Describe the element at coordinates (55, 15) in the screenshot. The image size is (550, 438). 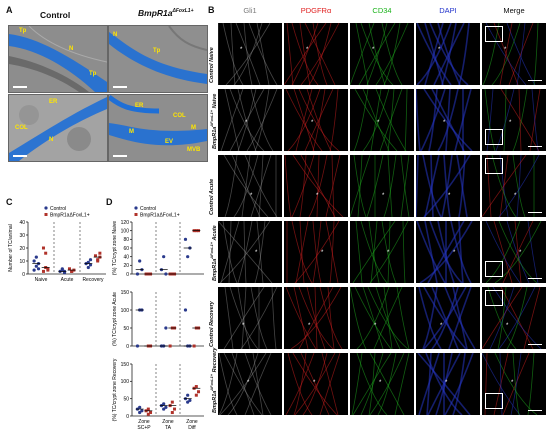
I see `panel-a-control-header: Control` at that location.